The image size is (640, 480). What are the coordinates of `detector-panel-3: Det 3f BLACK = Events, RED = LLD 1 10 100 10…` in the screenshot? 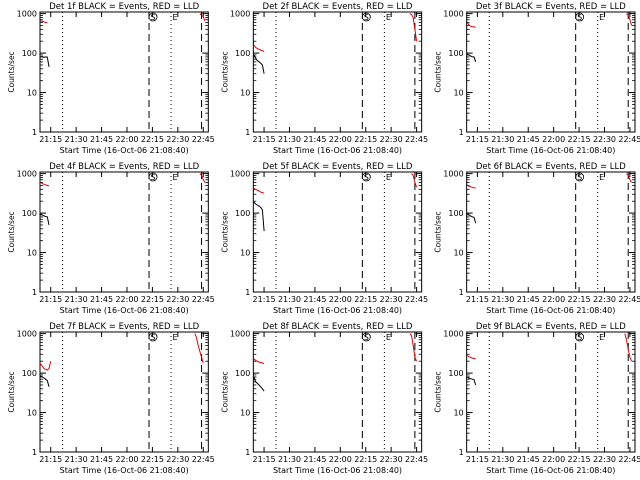 It's located at (537, 78).